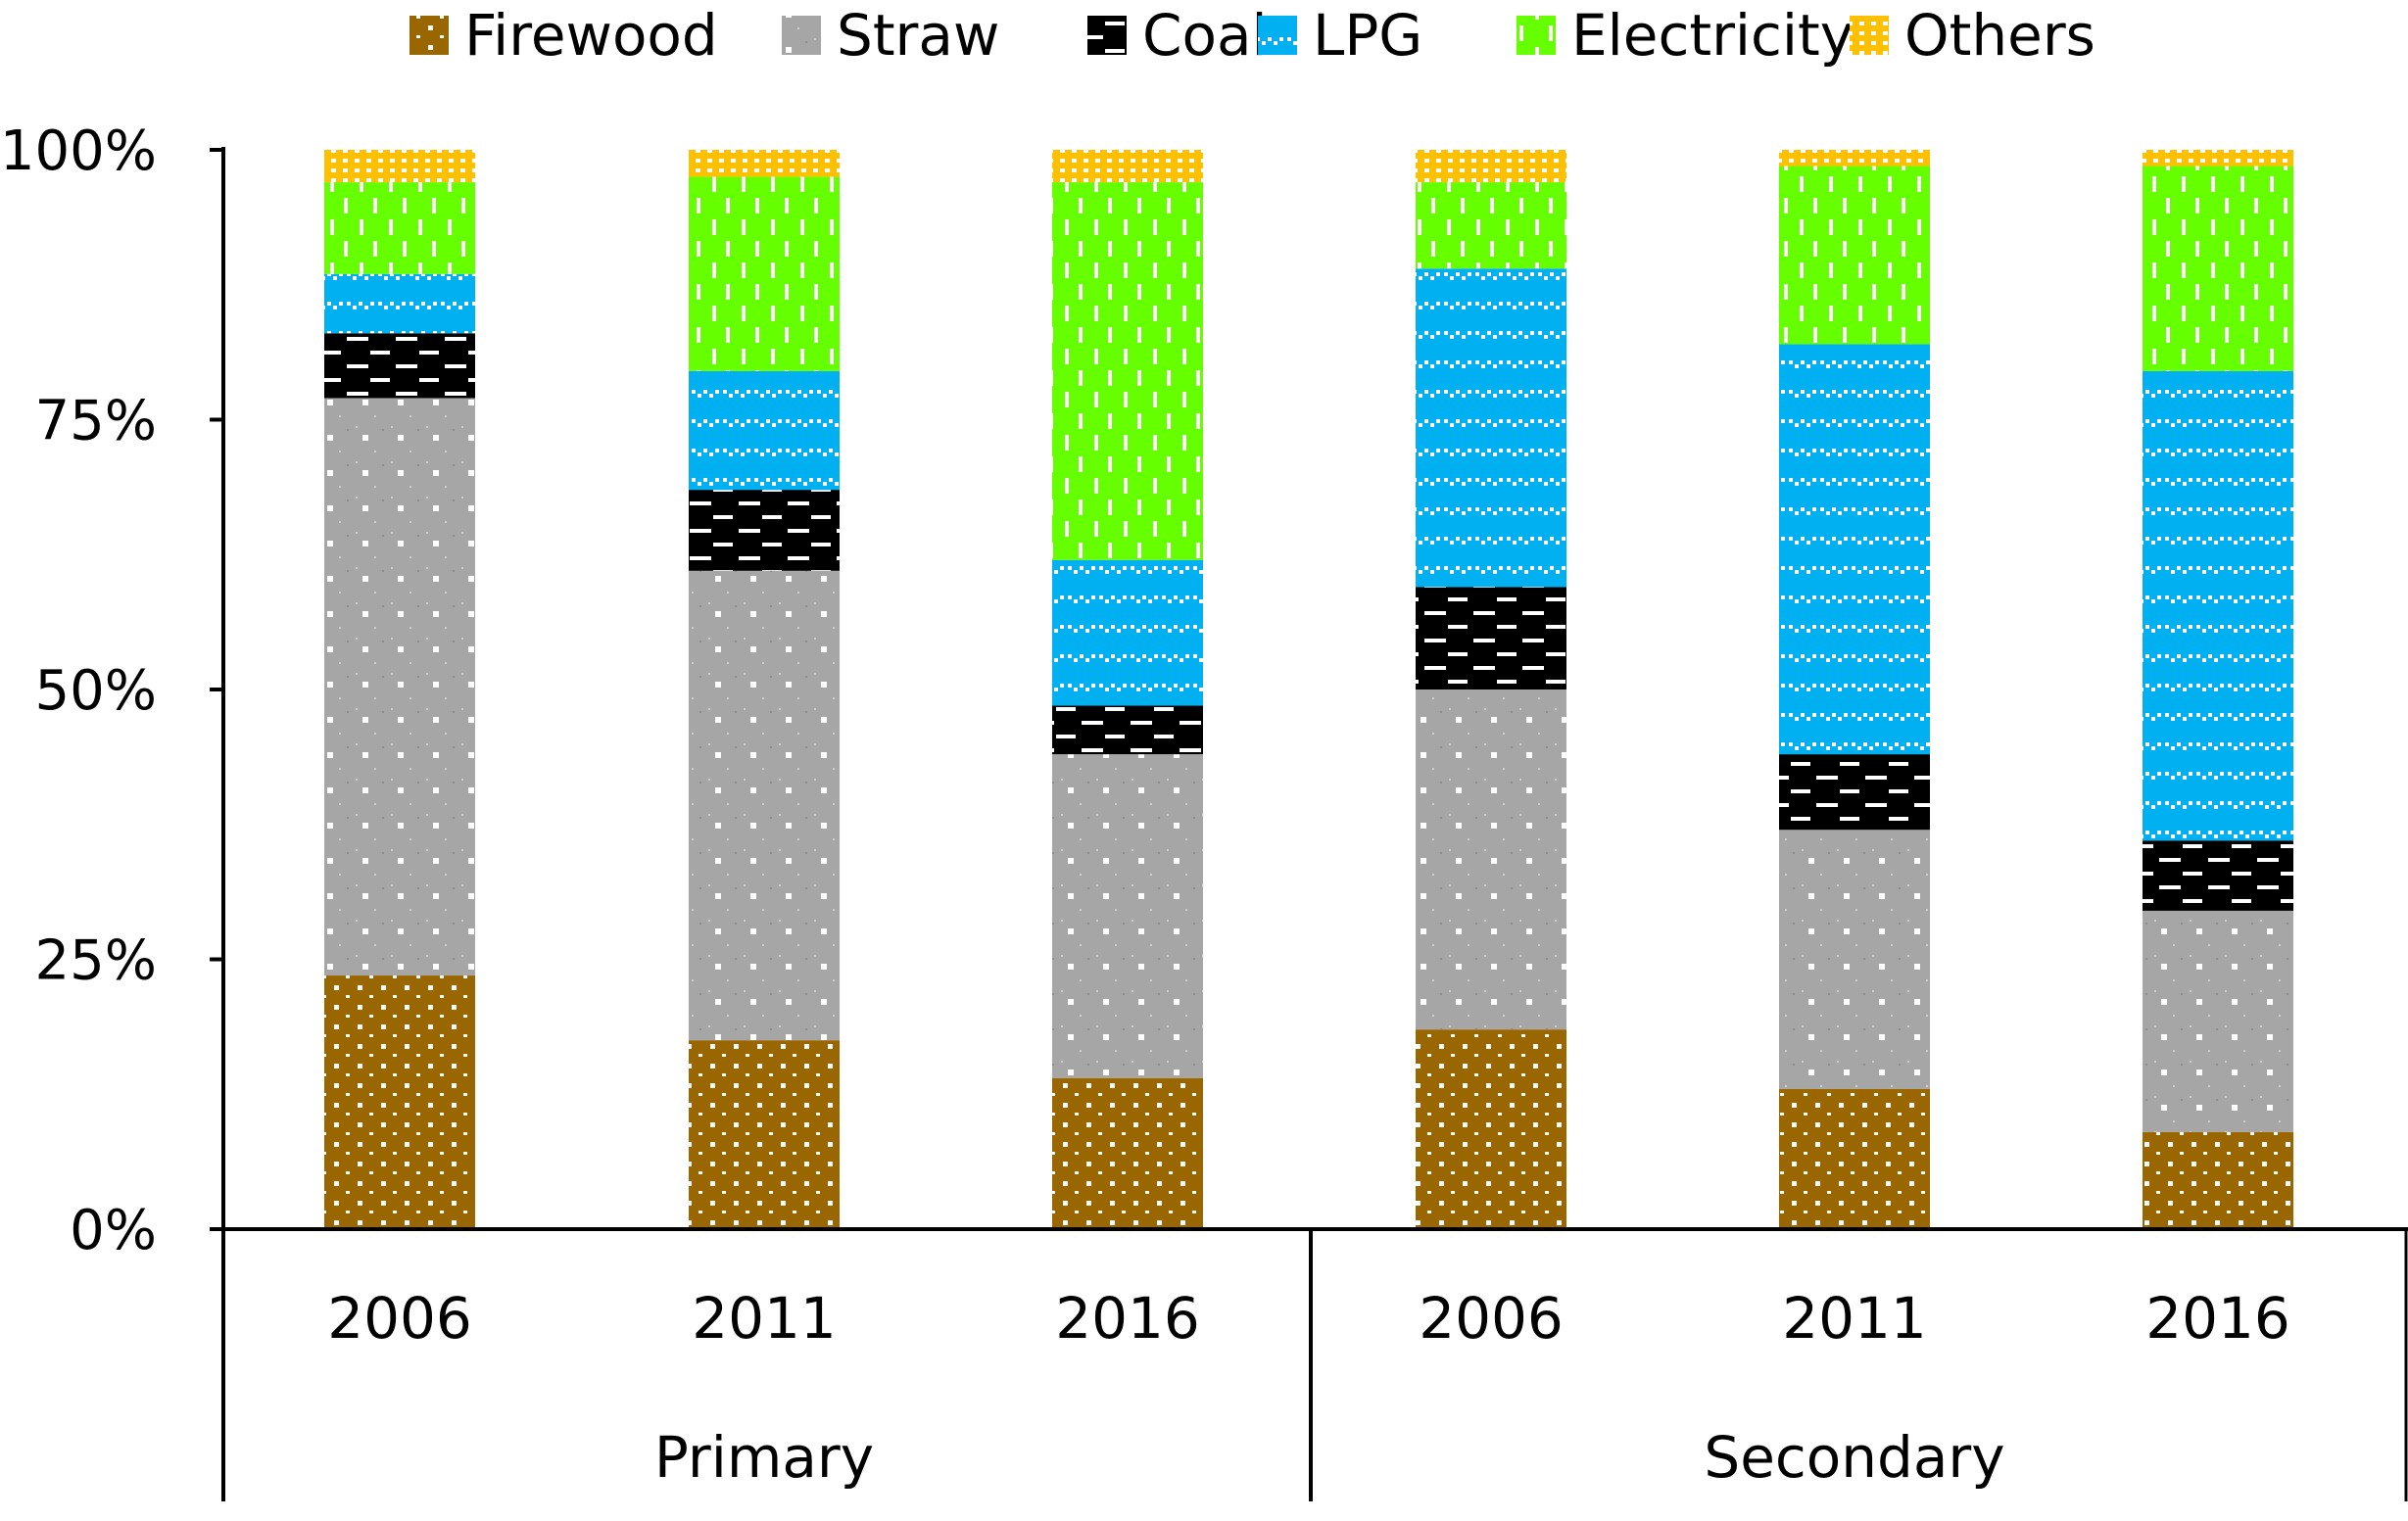 This screenshot has height=1521, width=2408. Describe the element at coordinates (399, 366) in the screenshot. I see `bar-segment-pattern-coal-primary-2006` at that location.